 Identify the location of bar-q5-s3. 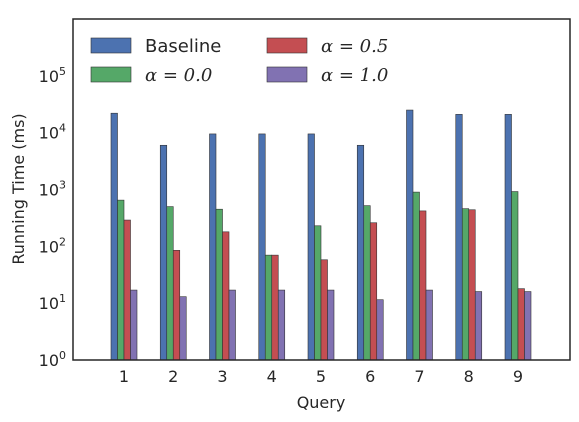
(324, 310).